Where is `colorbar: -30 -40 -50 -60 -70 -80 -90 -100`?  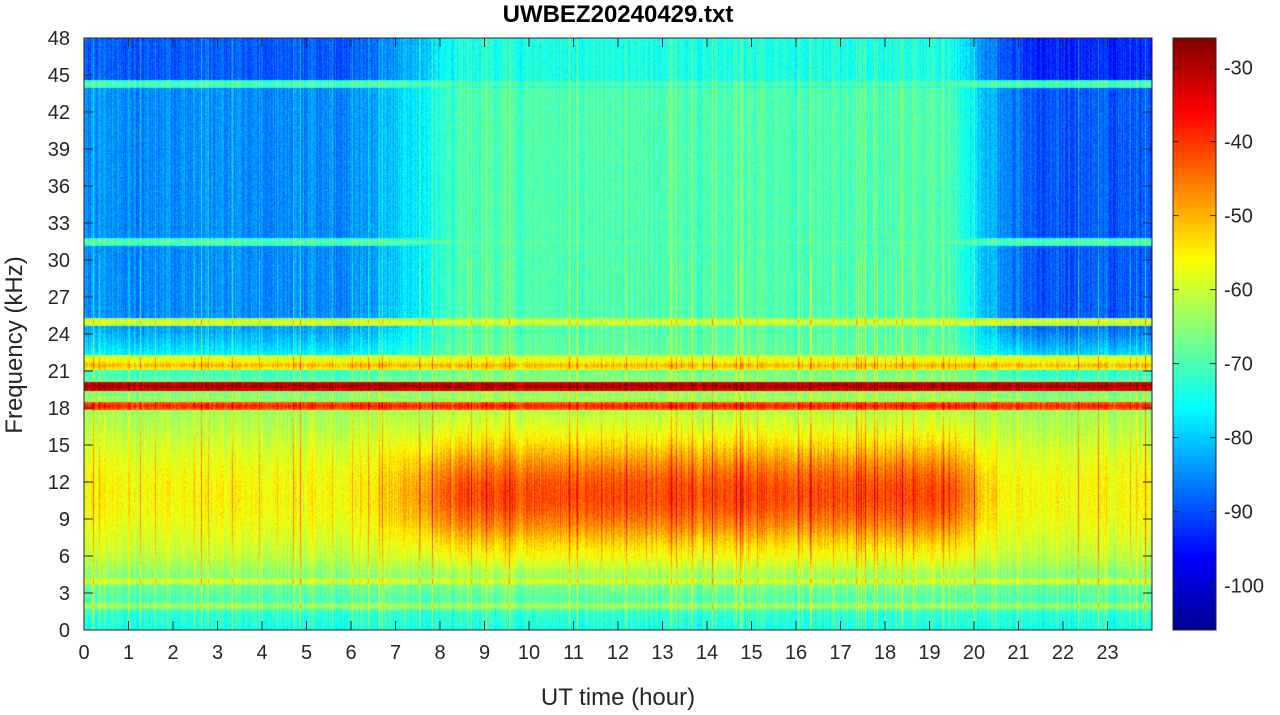 colorbar: -30 -40 -50 -60 -70 -80 -90 -100 is located at coordinates (1218, 334).